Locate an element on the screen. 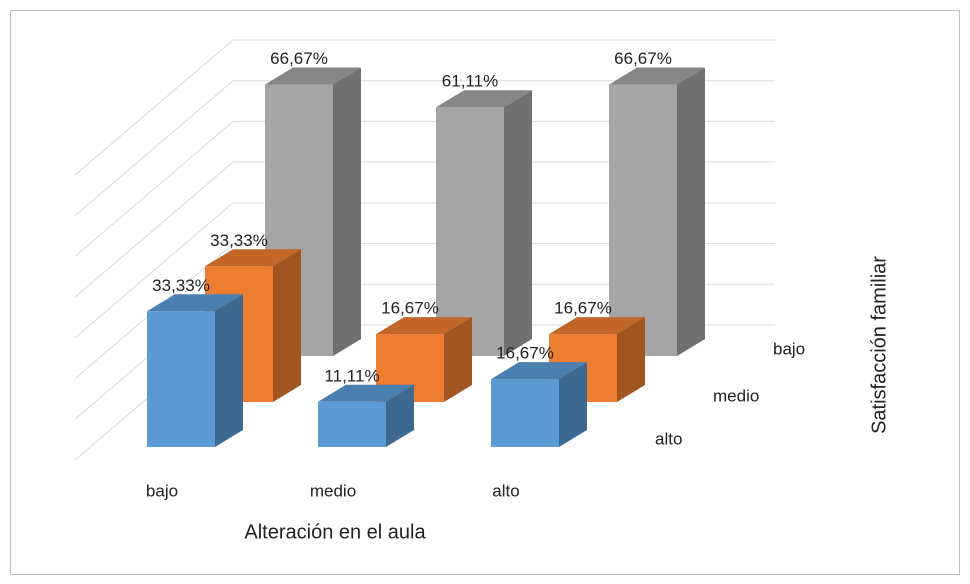 This screenshot has height=584, width=970. x-axis-title: Alteración en el aula is located at coordinates (335, 532).